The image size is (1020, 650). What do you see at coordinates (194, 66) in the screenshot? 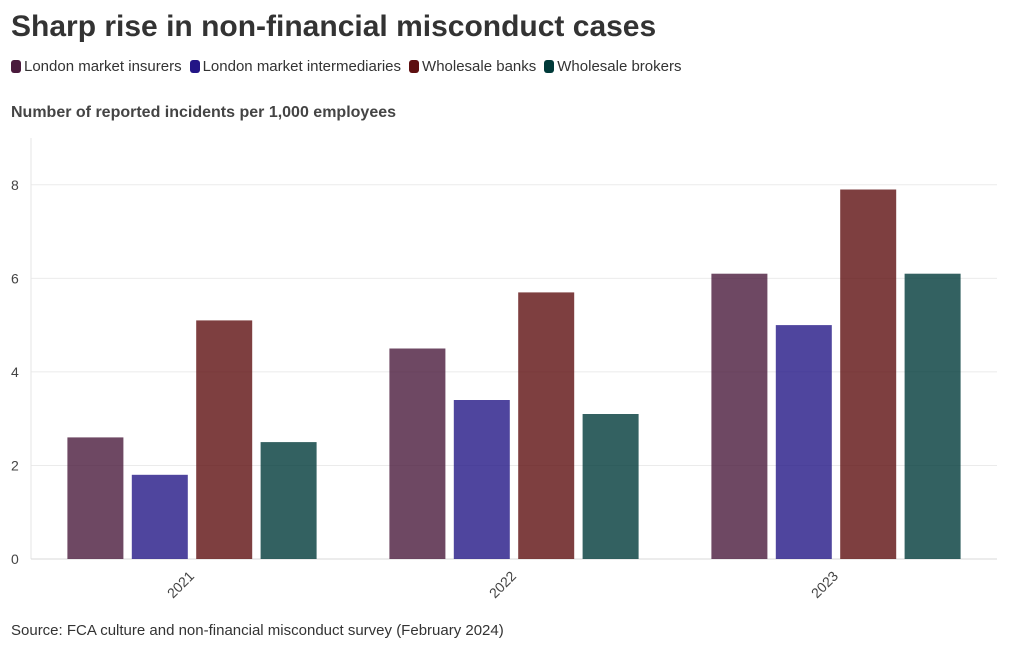
I see `legend-swatch-london-market-intermediaries` at bounding box center [194, 66].